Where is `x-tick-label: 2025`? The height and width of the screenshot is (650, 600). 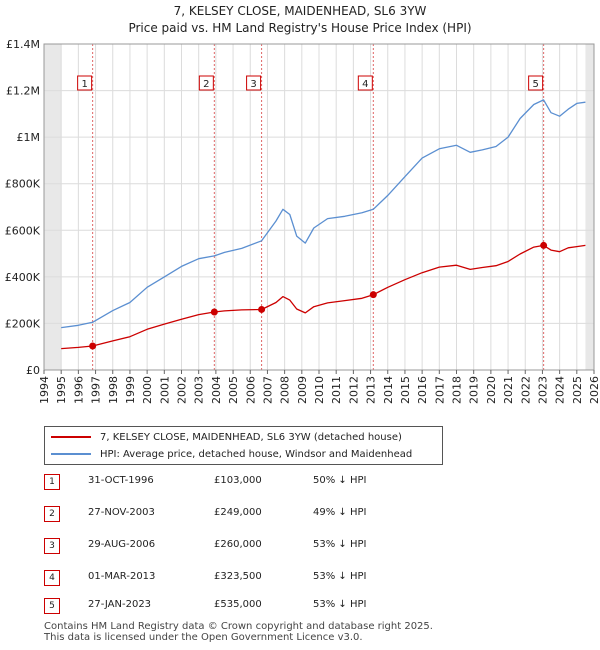 x-tick-label: 2025 is located at coordinates (577, 390).